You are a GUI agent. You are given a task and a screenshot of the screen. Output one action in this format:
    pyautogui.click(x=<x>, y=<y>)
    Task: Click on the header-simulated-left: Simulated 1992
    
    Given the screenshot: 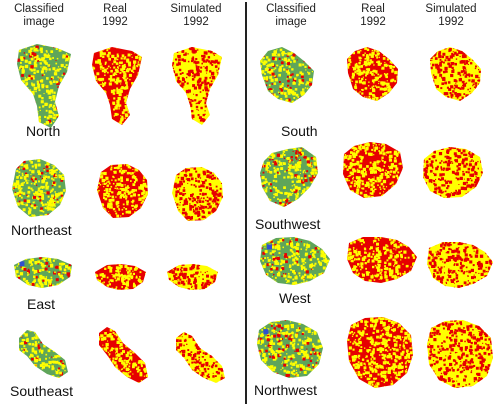 What is the action you would take?
    pyautogui.click(x=196, y=16)
    